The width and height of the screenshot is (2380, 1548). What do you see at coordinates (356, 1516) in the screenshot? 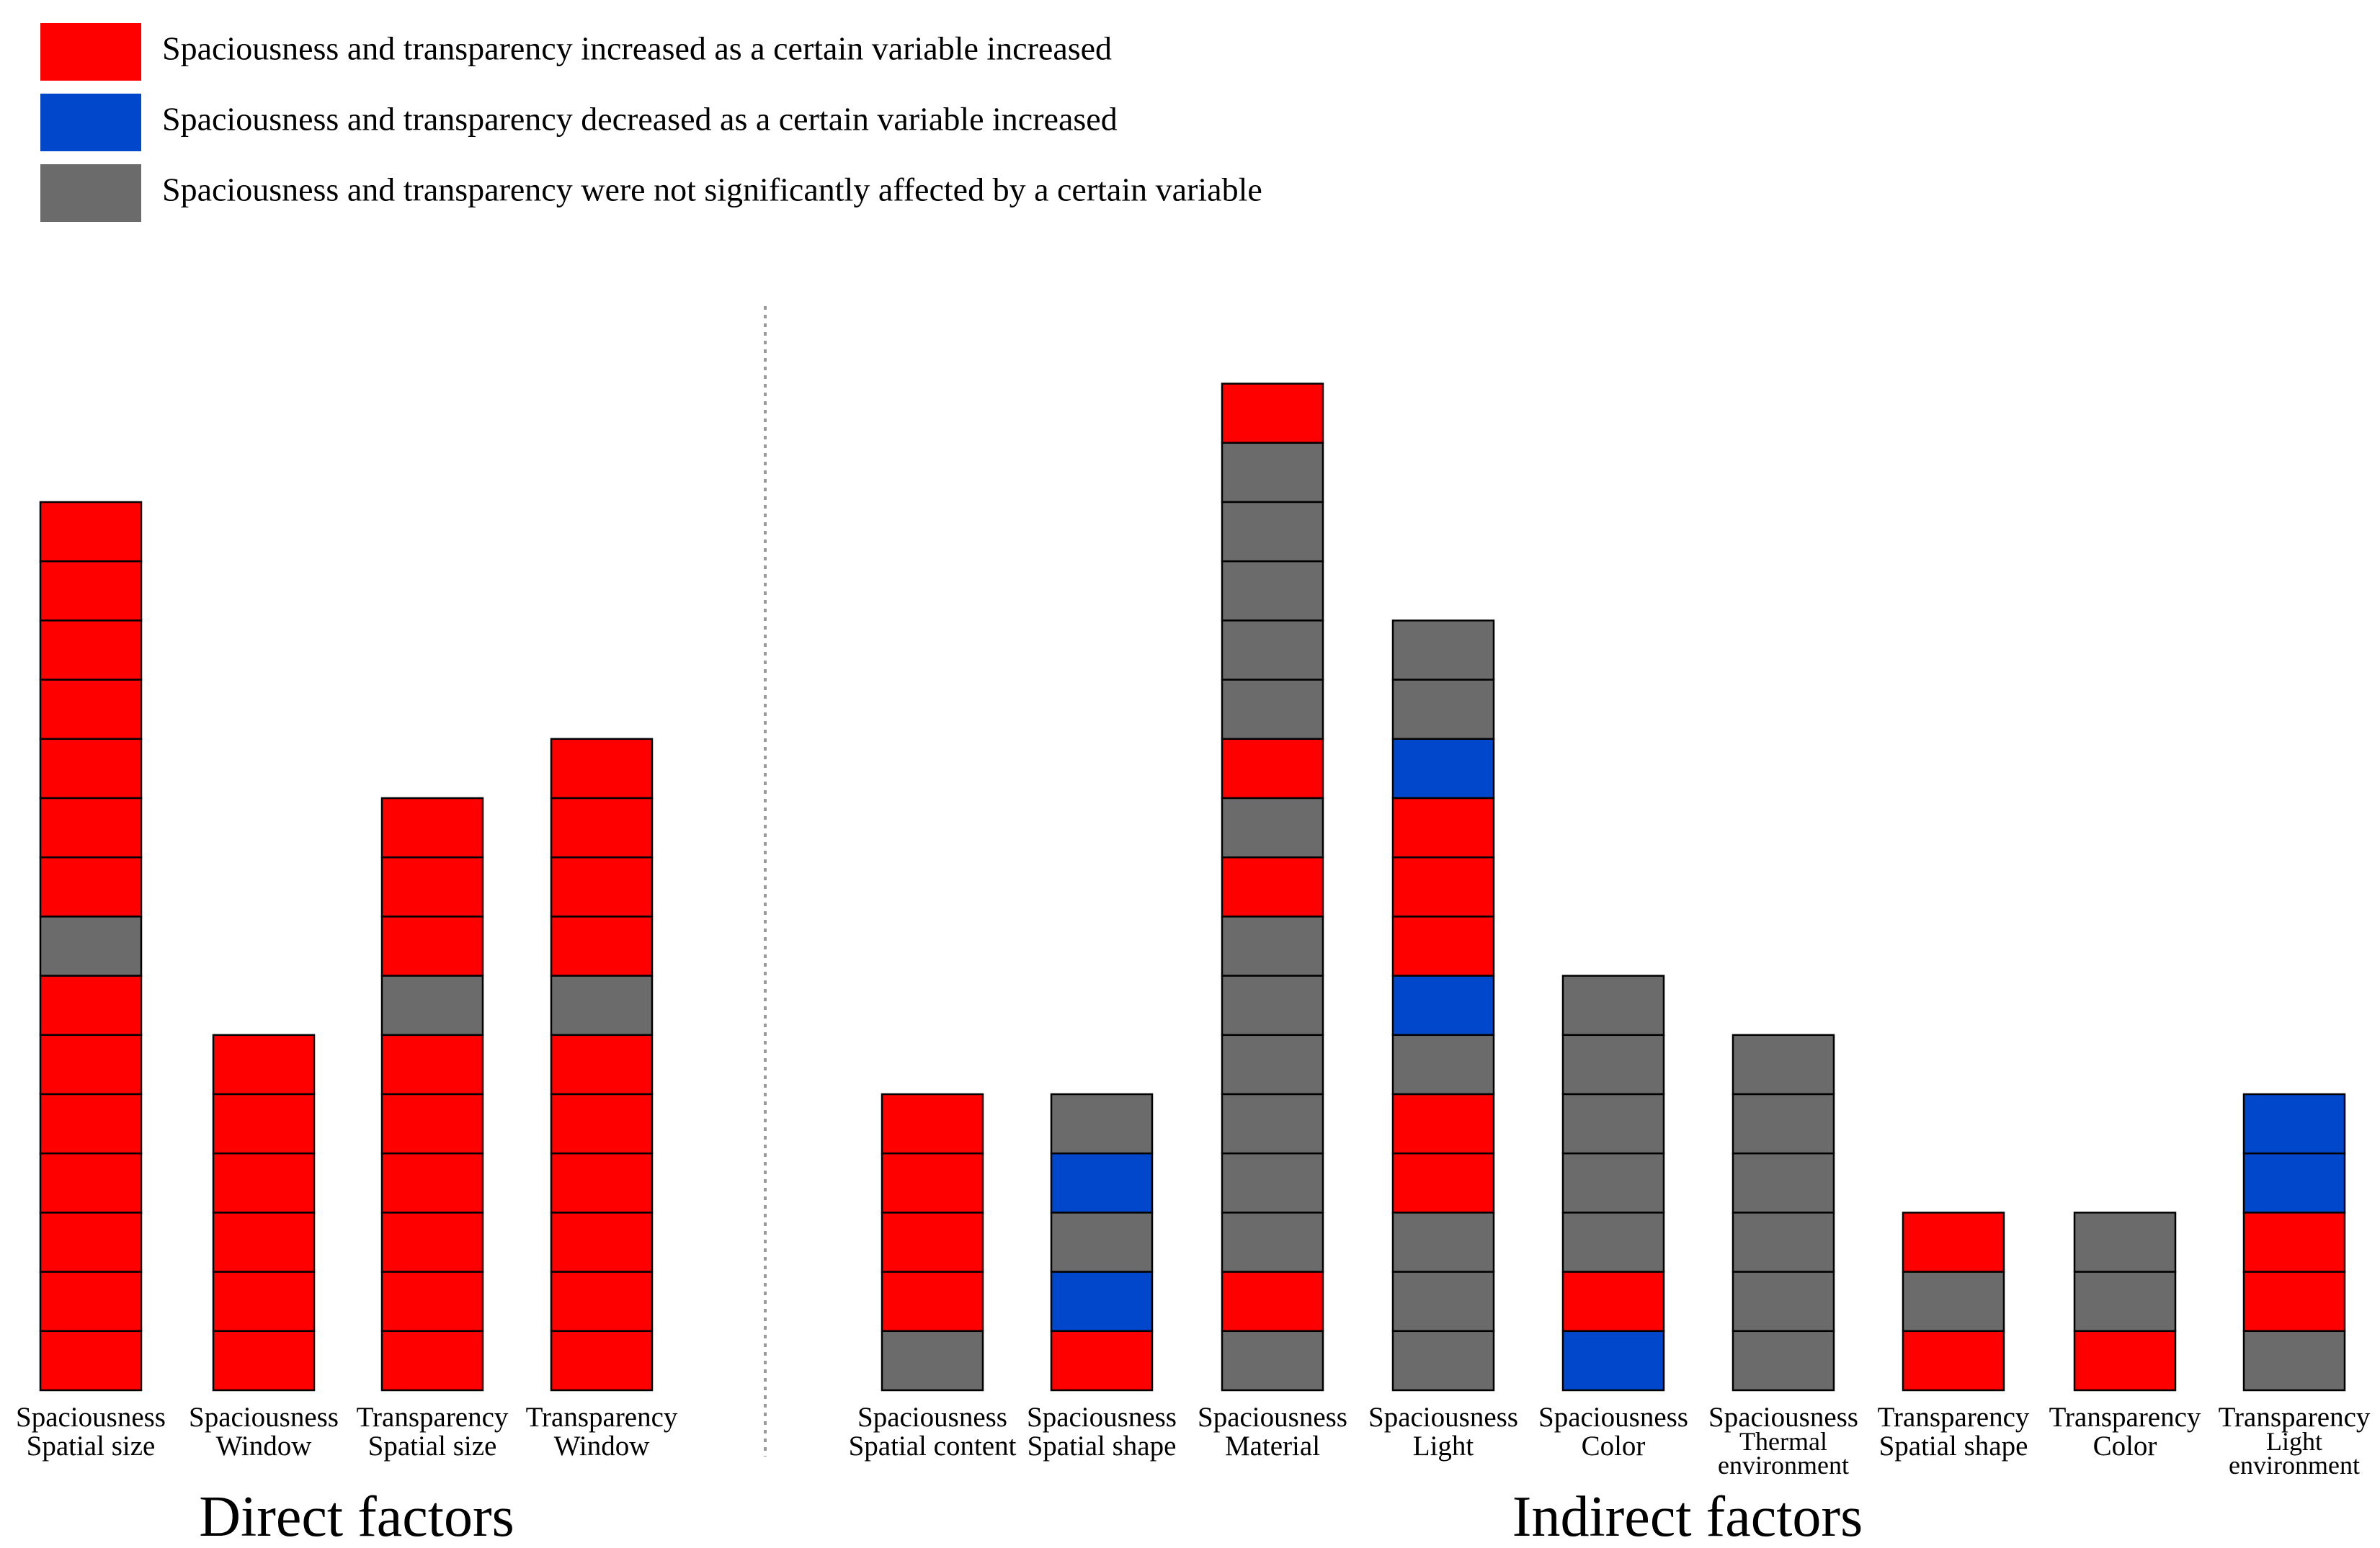
I see `group-title-direct: Direct factors` at bounding box center [356, 1516].